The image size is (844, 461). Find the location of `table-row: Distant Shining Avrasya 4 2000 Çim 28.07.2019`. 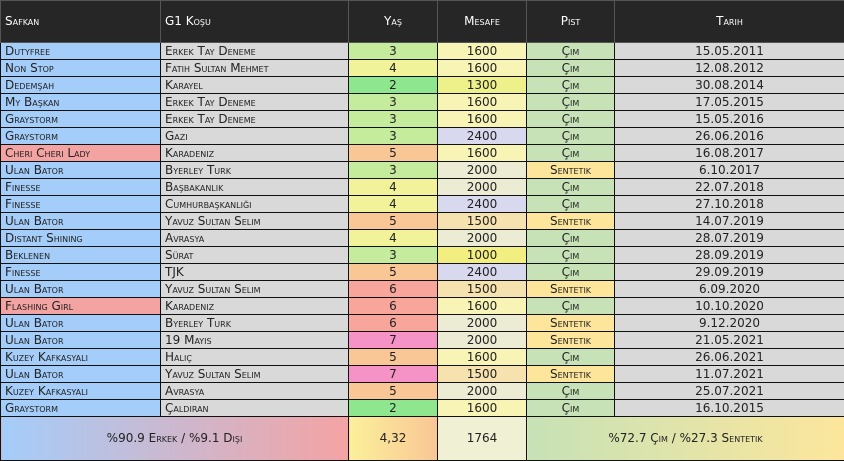

table-row: Distant Shining Avrasya 4 2000 Çim 28.07.2019 is located at coordinates (422, 238).